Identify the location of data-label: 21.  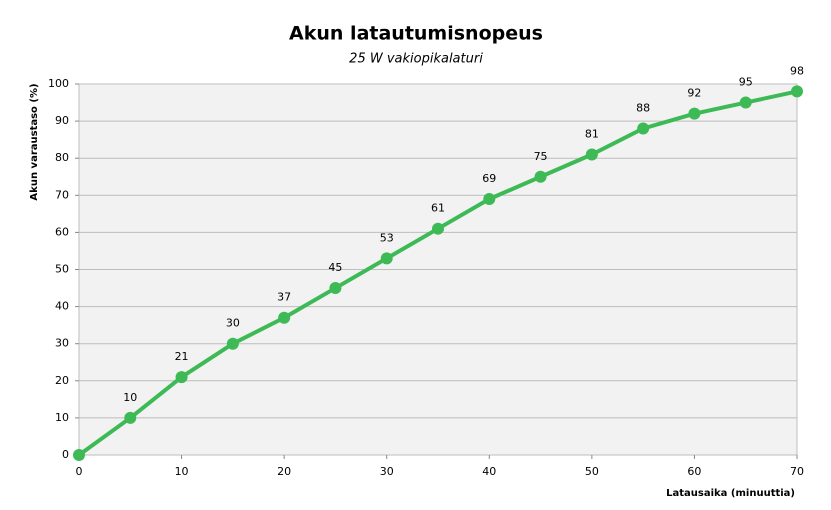
(182, 356).